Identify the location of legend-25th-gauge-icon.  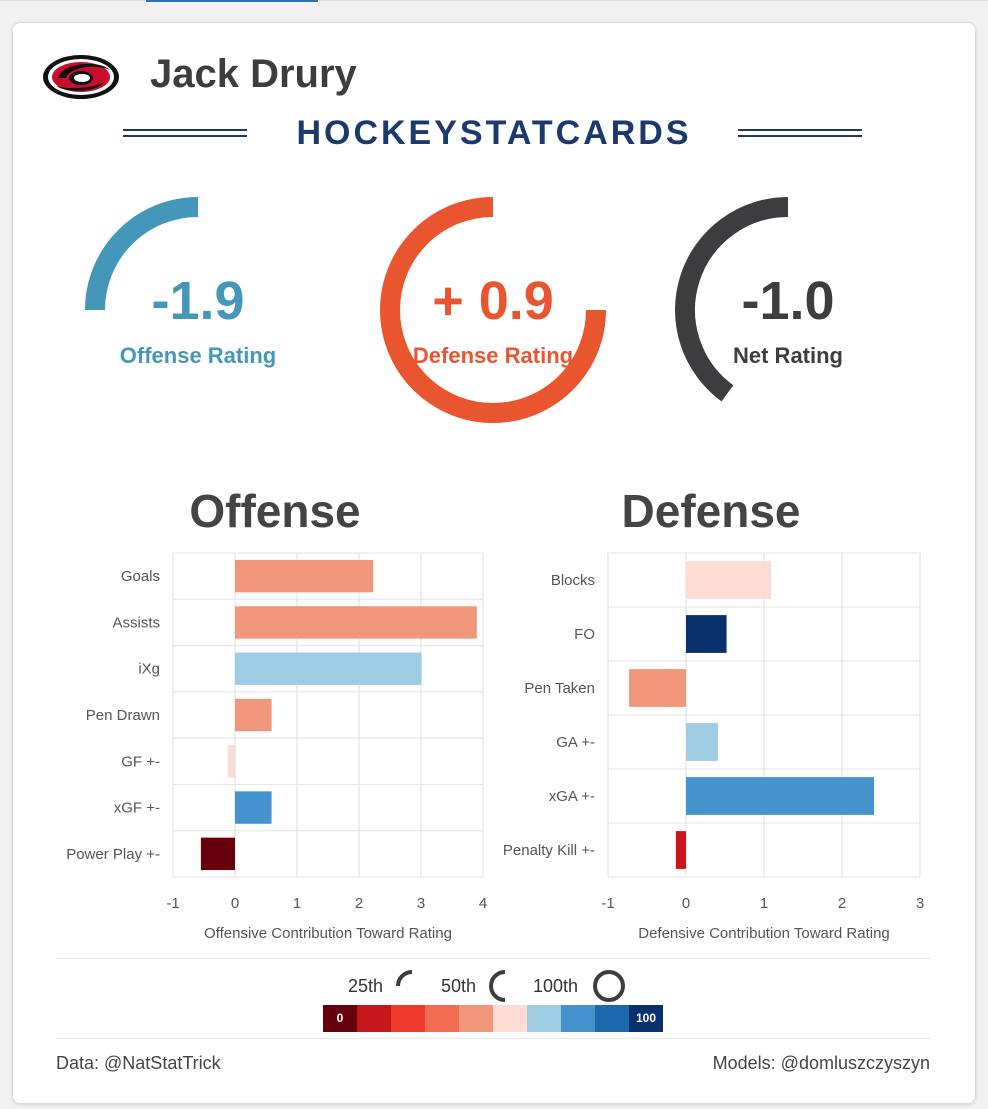
(404, 978).